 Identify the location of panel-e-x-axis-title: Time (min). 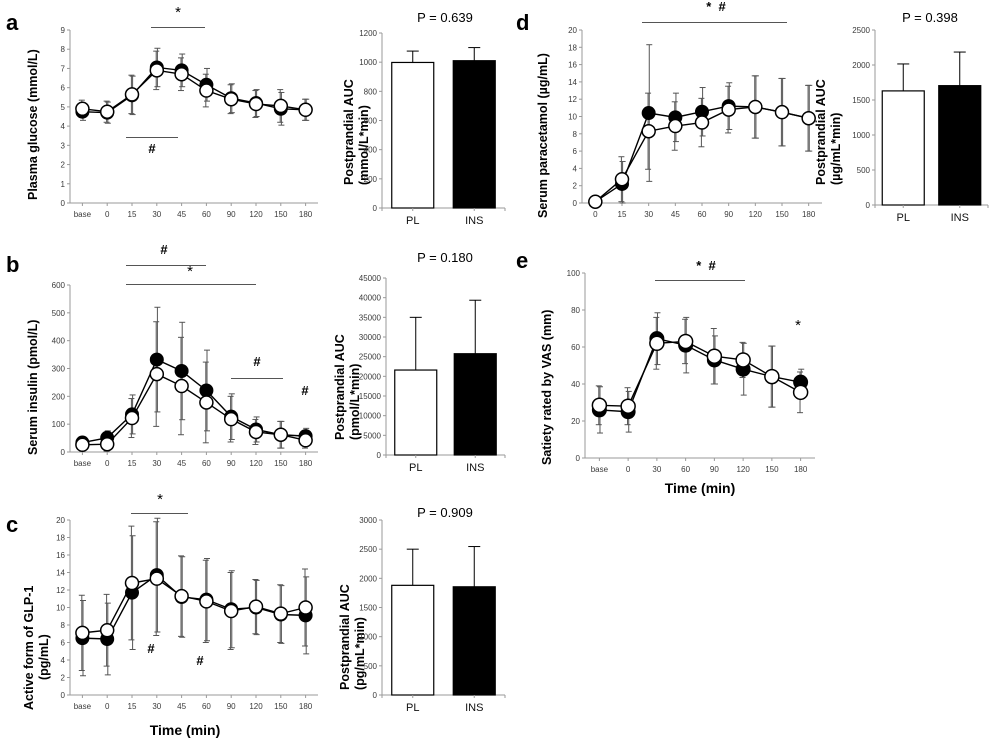
(700, 488).